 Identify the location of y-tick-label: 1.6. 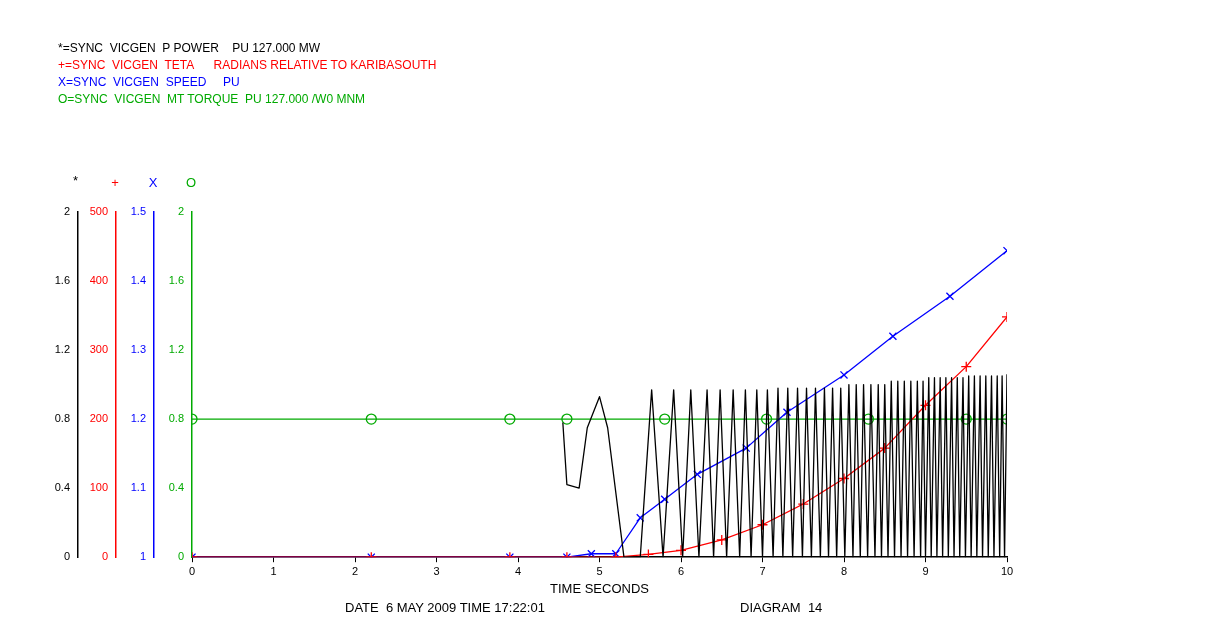
(176, 280).